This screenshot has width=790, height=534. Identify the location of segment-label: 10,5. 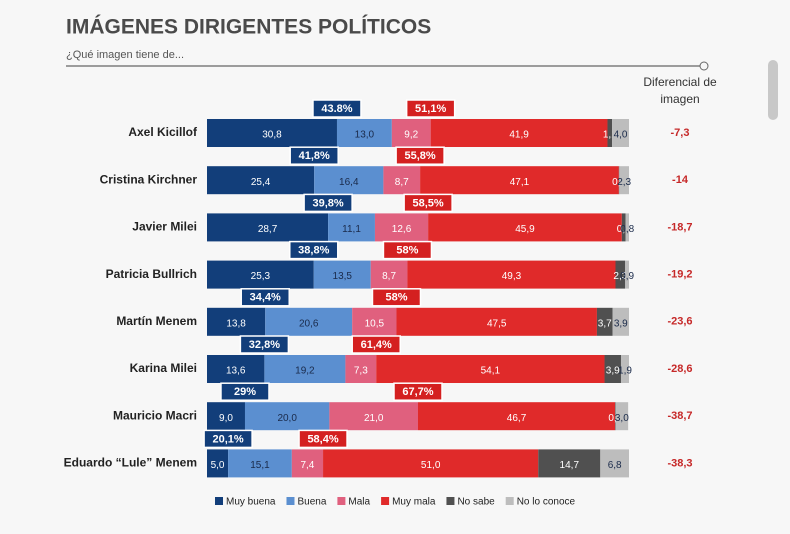
(375, 323).